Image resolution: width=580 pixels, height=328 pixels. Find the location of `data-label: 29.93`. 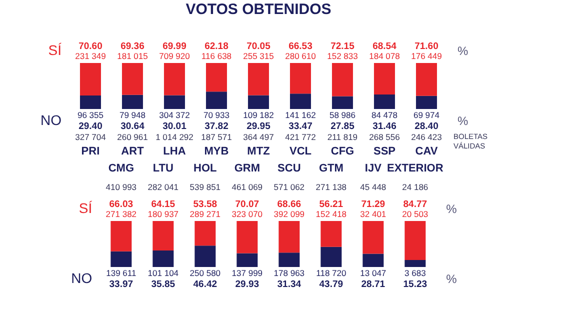

data-label: 29.93 is located at coordinates (247, 284).